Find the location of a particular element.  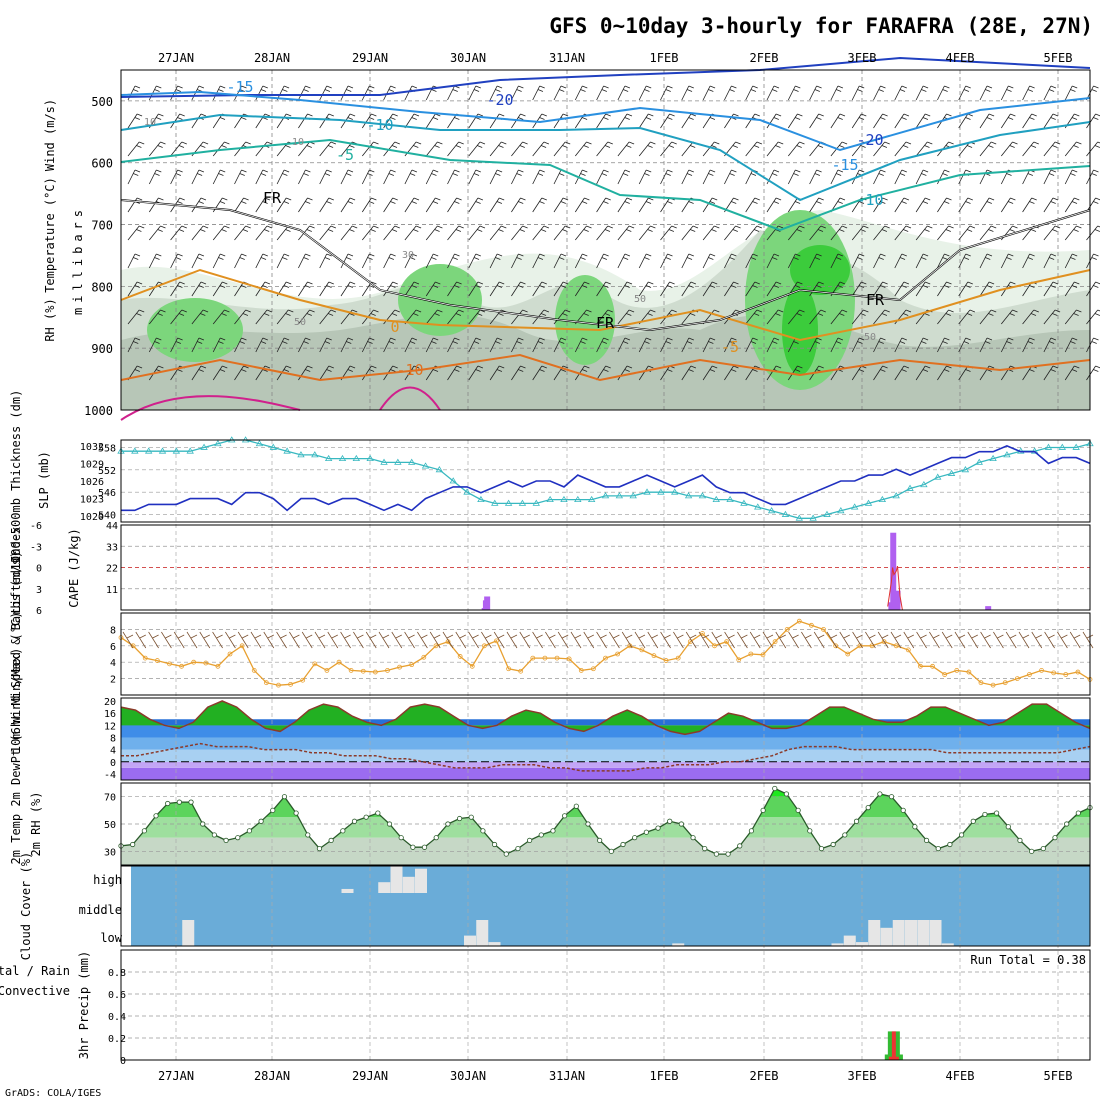

cloud-bar-low is located at coordinates (470, 940).